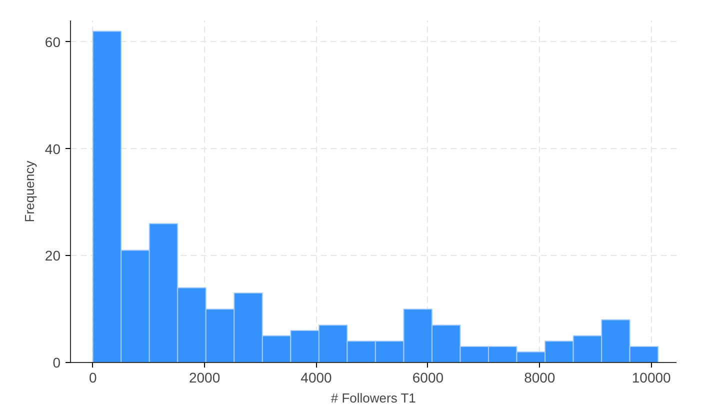 The height and width of the screenshot is (412, 701). I want to click on x-tick-label: 6000, so click(428, 378).